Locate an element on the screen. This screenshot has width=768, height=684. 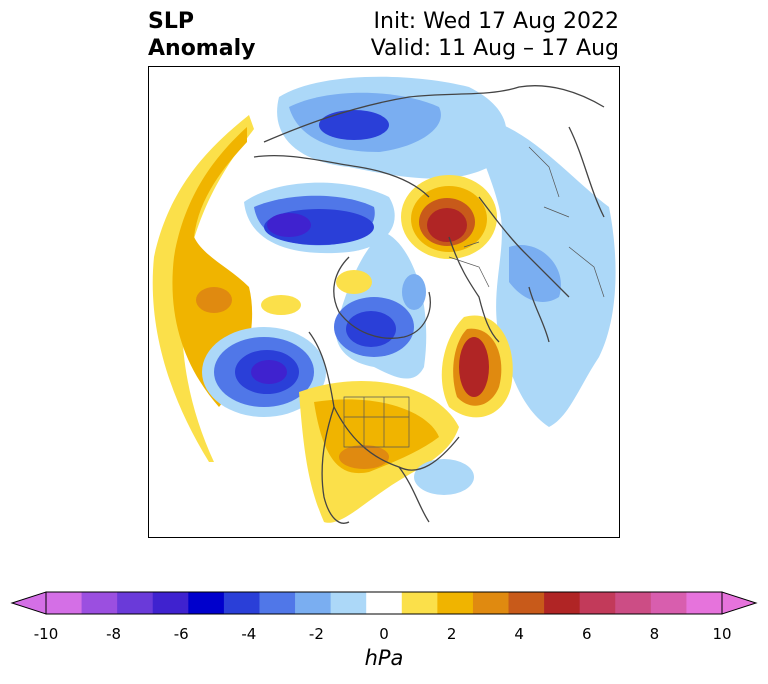
negative-anomaly-arctic is located at coordinates (380, 305).